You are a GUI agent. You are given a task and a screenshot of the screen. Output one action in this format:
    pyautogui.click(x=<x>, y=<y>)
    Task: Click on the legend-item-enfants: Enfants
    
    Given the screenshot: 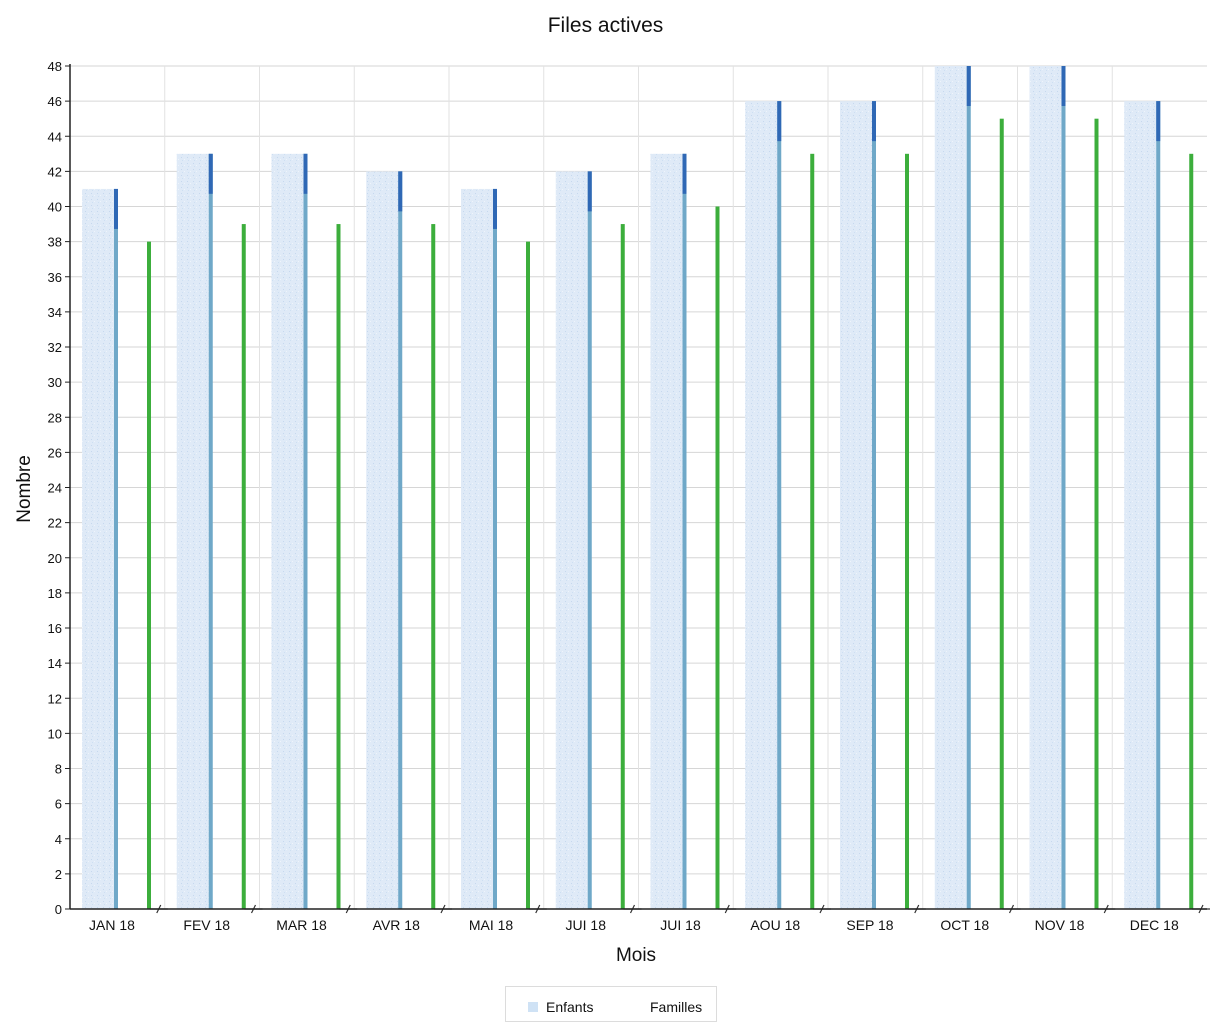 What is the action you would take?
    pyautogui.click(x=560, y=1007)
    